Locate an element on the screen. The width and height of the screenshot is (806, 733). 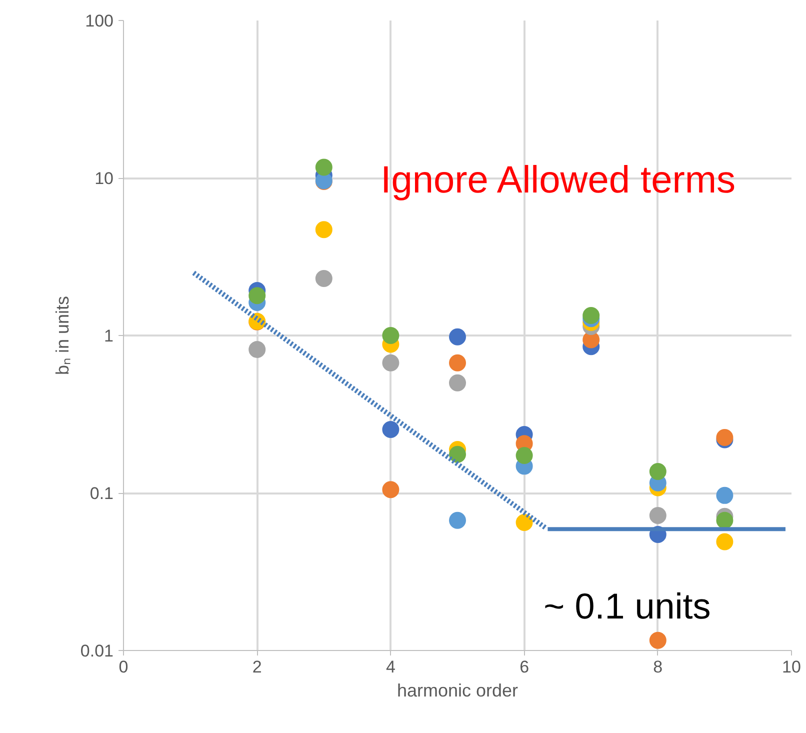
y-axis-title: bₙ in units is located at coordinates (62, 336).